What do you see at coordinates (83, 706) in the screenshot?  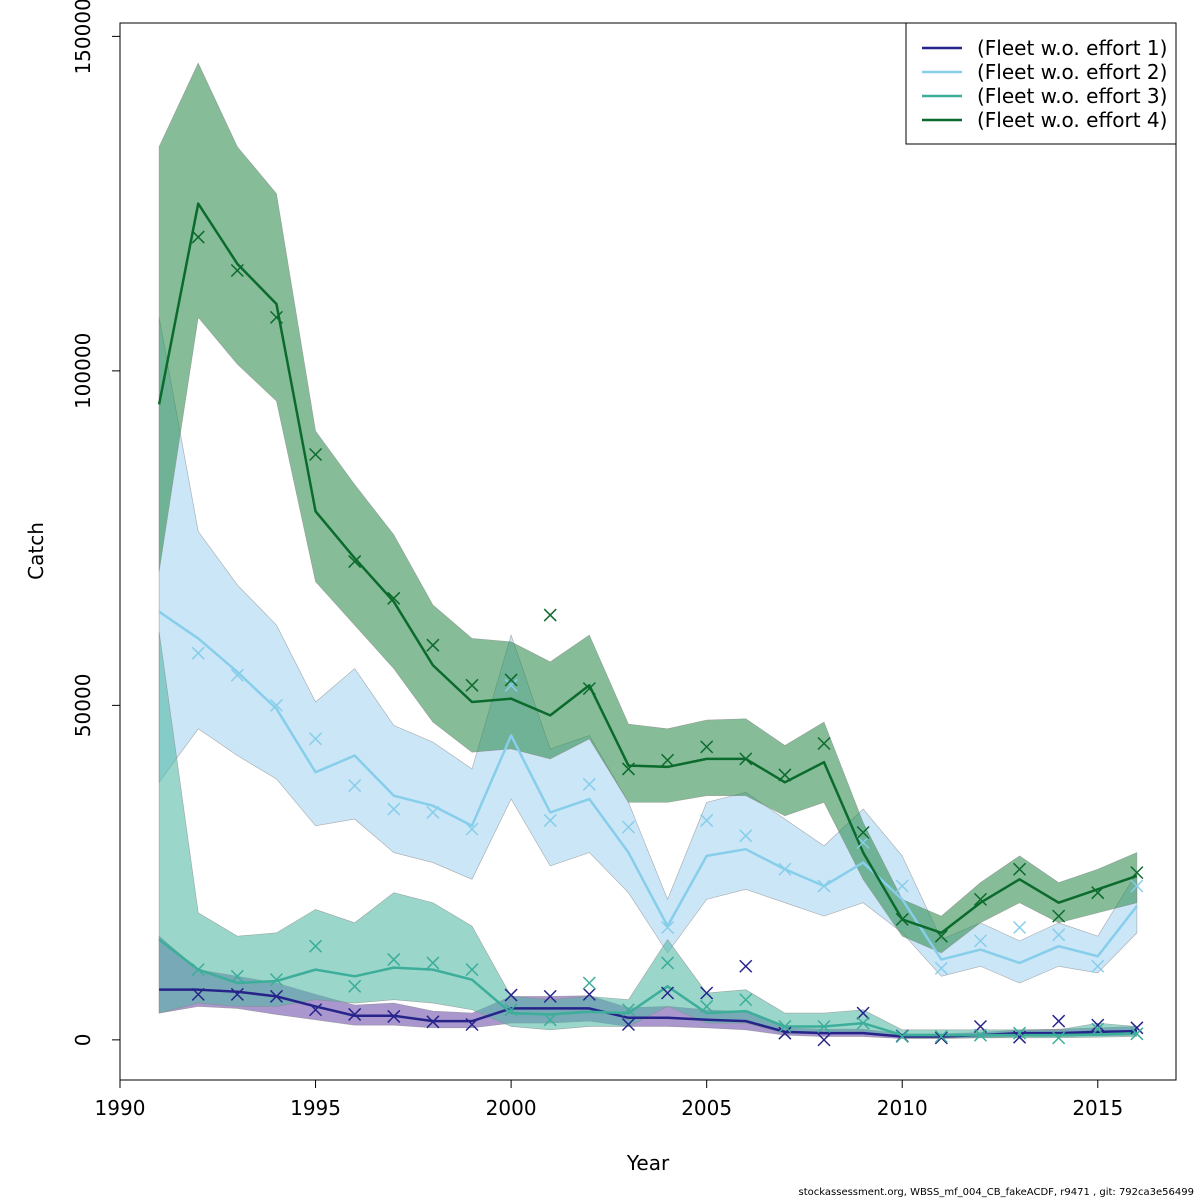 I see `y-tick-label: 50000` at bounding box center [83, 706].